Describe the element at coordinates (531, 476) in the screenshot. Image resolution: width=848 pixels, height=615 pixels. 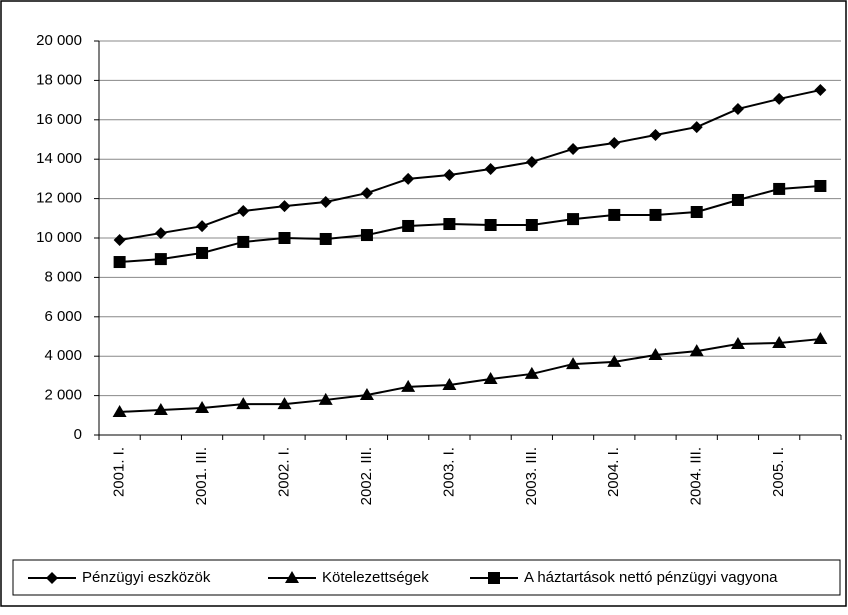
I see `x-tick-label: 2003. III.` at that location.